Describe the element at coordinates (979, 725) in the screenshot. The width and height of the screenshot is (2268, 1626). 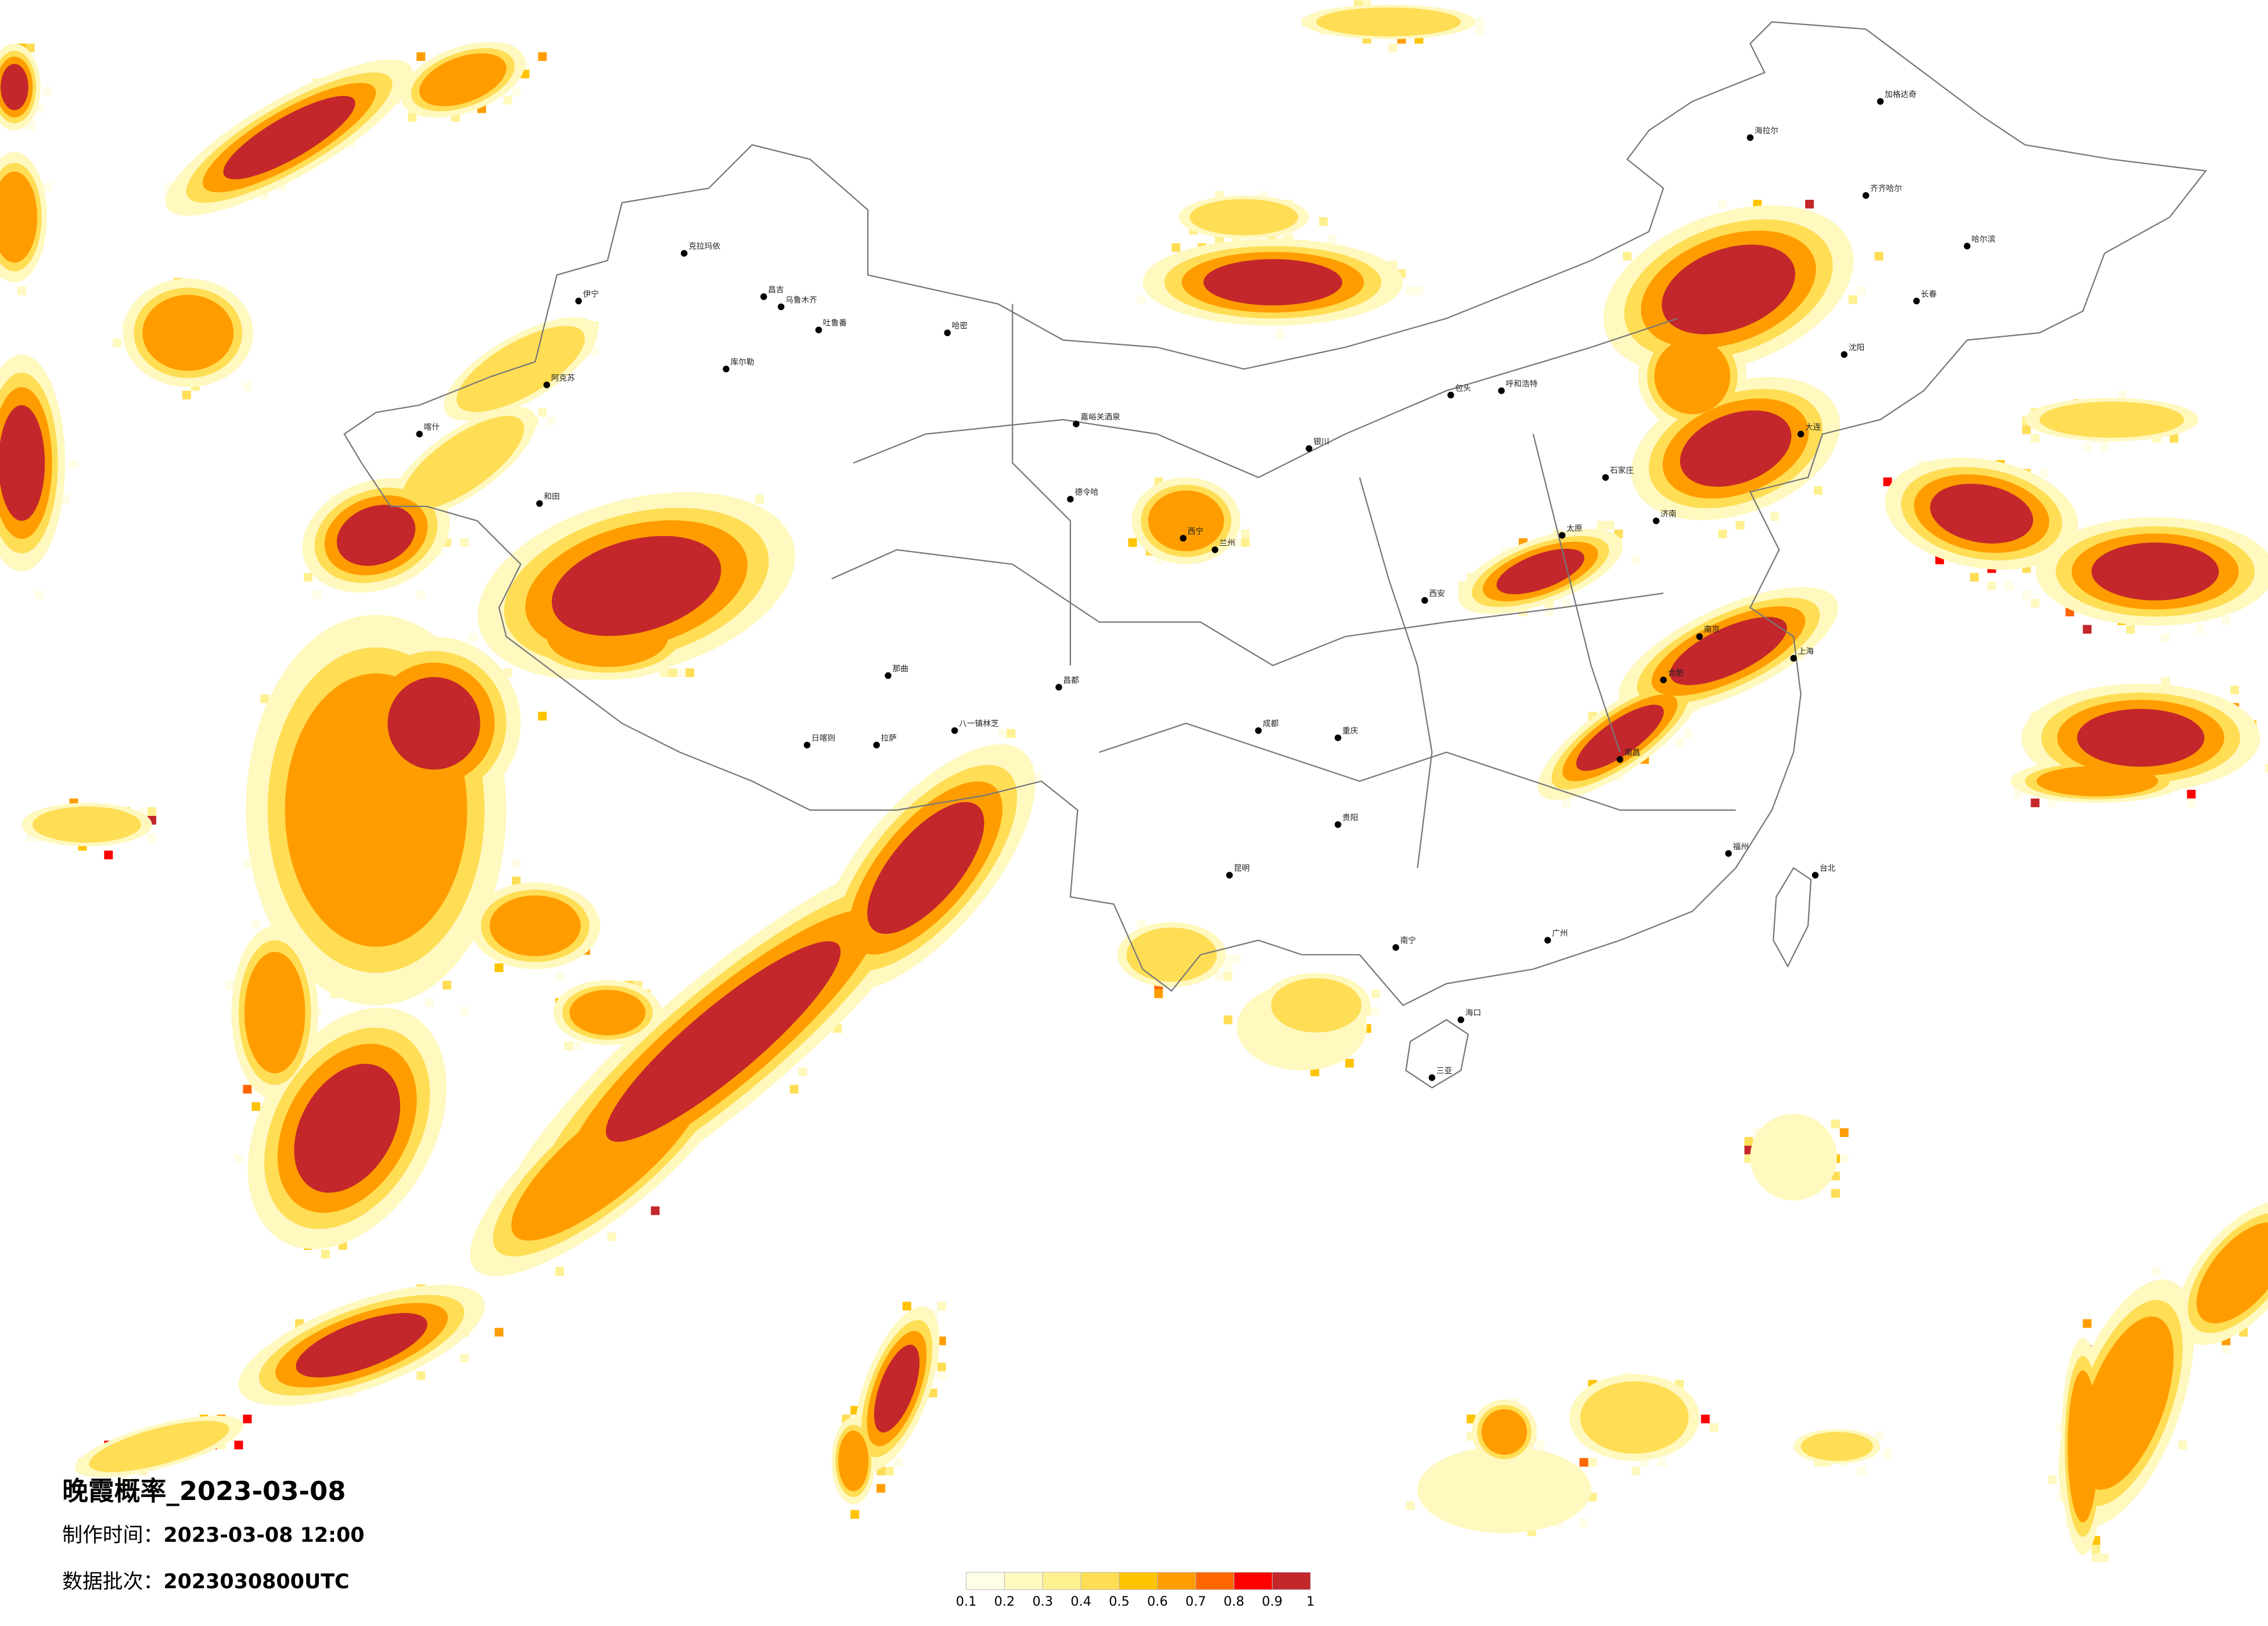
I see `city-label: 八一镇林芝` at that location.